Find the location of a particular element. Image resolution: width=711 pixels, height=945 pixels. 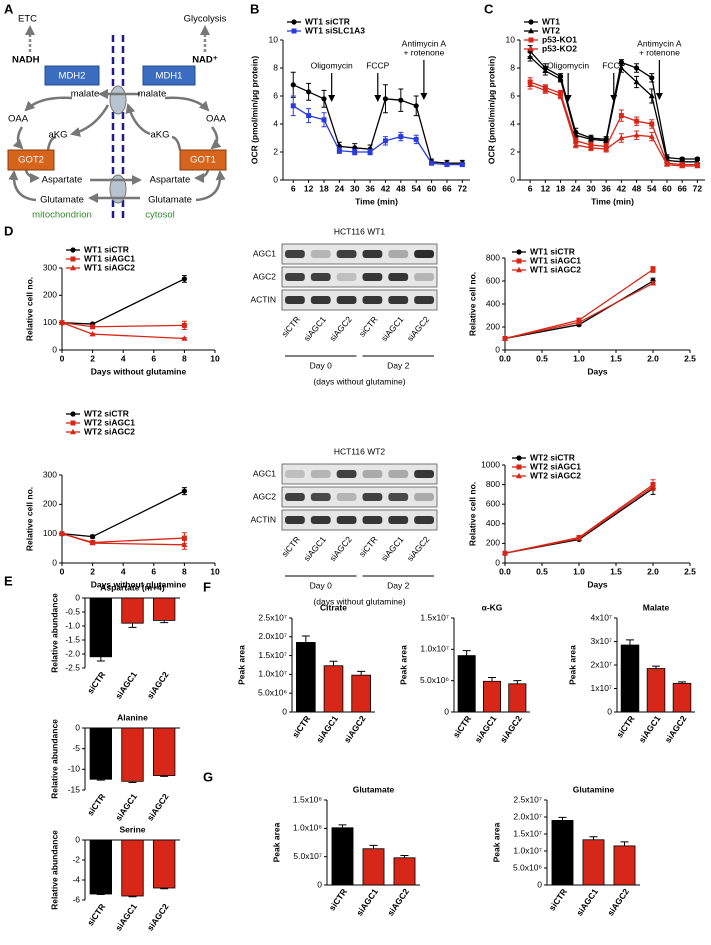

x-tick-label: 72 is located at coordinates (463, 188).